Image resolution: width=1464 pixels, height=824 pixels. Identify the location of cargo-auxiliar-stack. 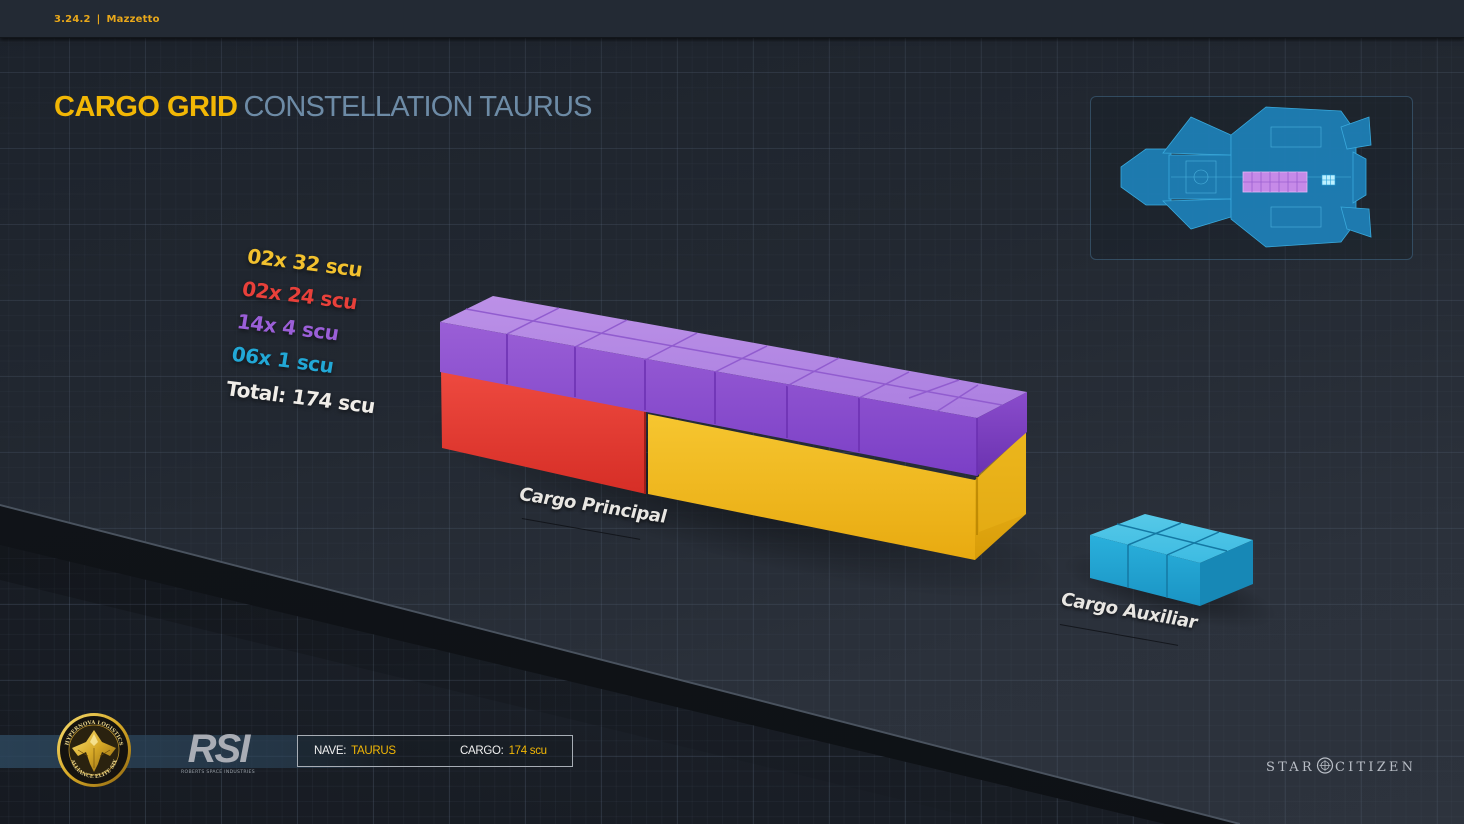
(1171, 560).